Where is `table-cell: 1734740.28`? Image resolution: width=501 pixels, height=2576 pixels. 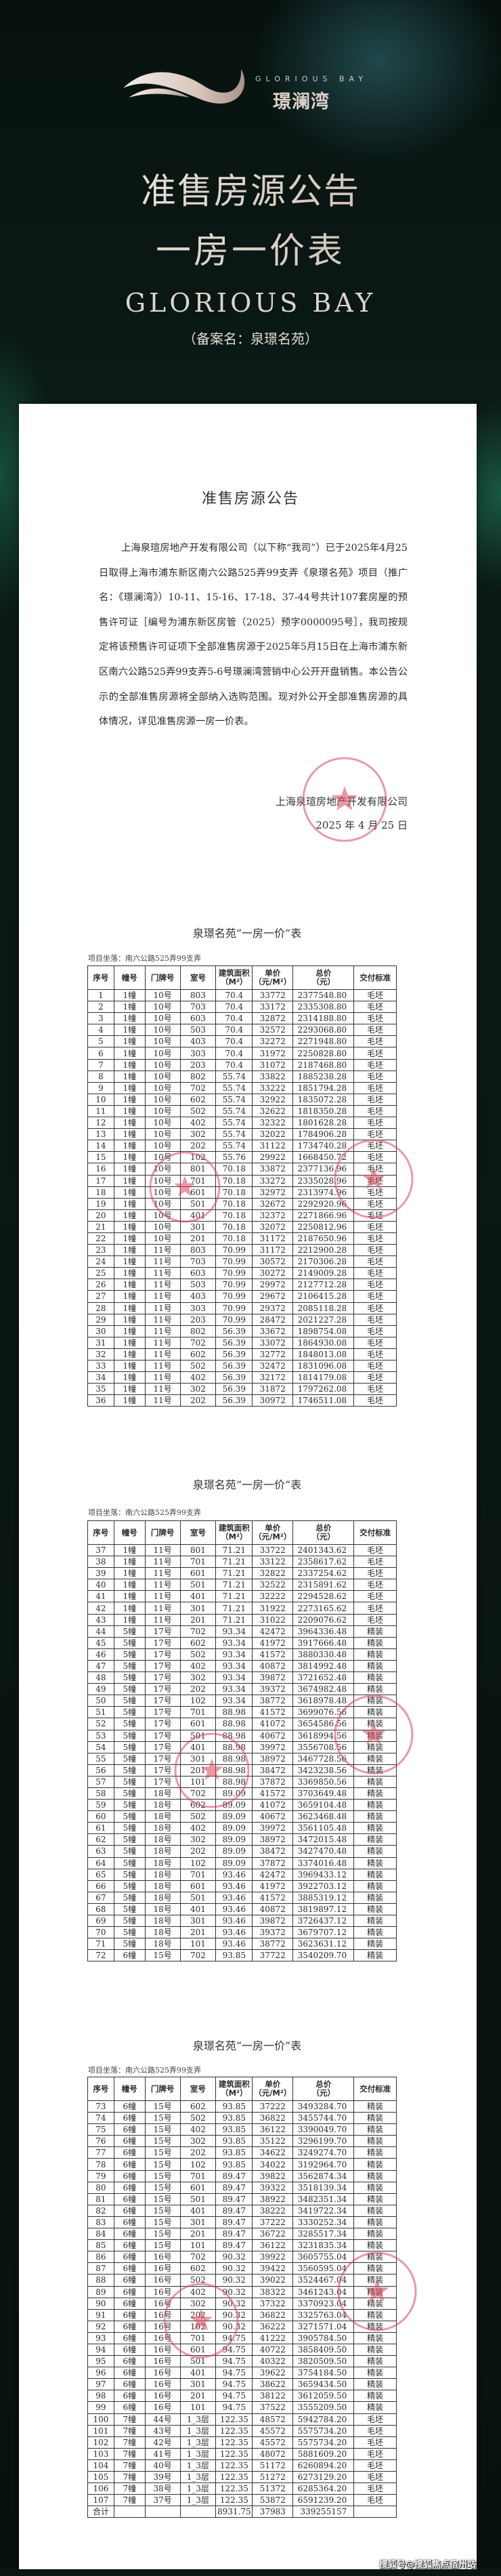
table-cell: 1734740.28 is located at coordinates (323, 1146).